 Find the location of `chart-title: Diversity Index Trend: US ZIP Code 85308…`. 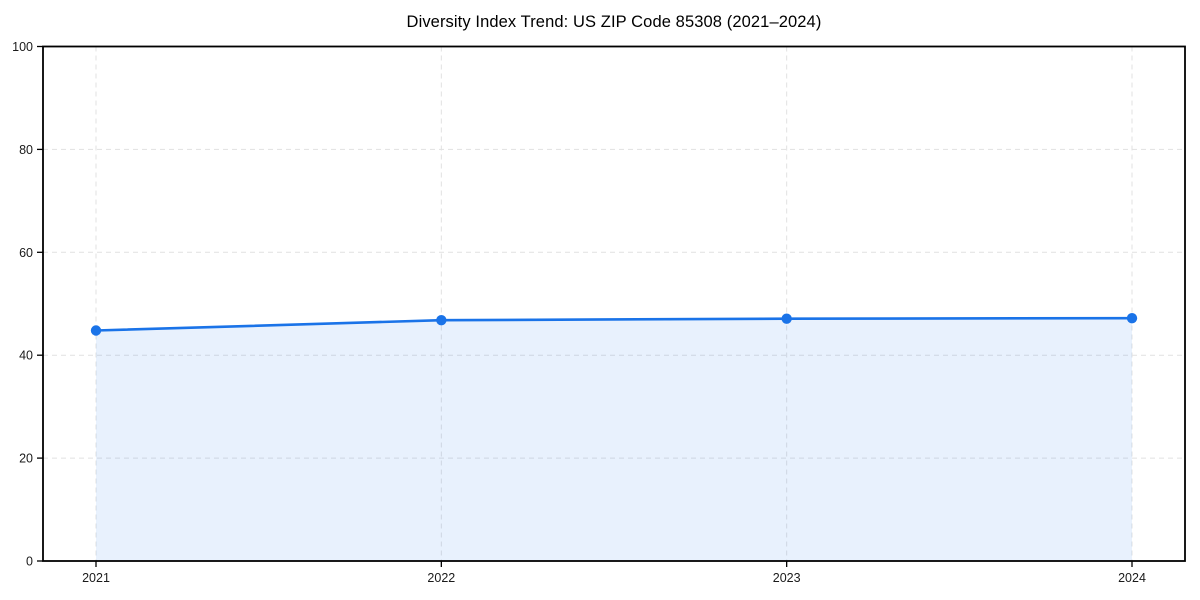

chart-title: Diversity Index Trend: US ZIP Code 85308… is located at coordinates (614, 22).